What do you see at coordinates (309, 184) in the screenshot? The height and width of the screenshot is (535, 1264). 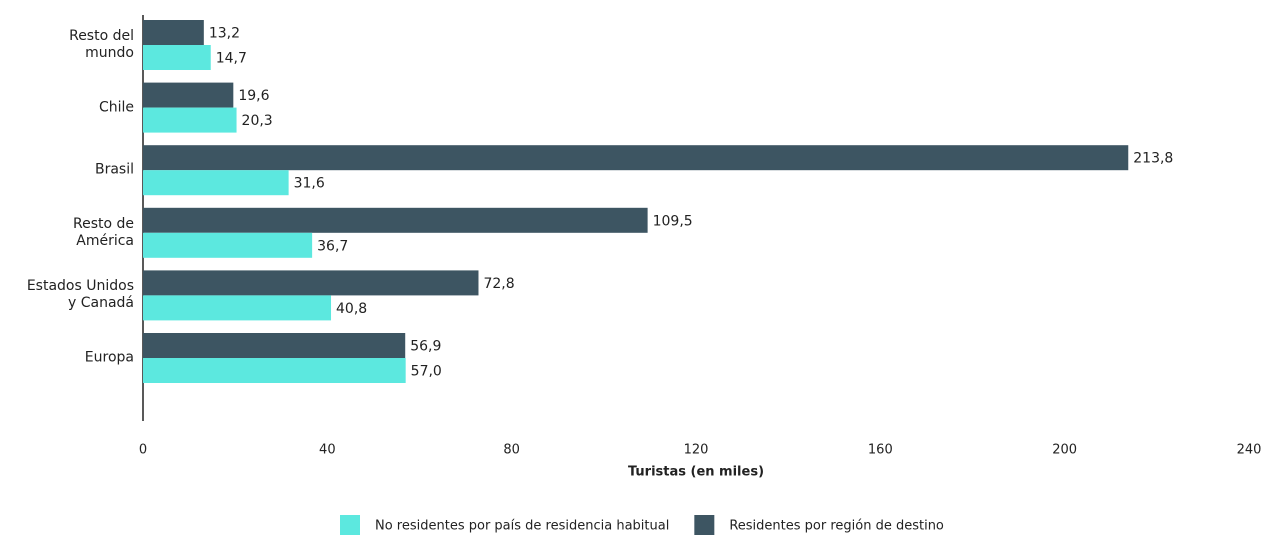 I see `data-label: 31,6` at bounding box center [309, 184].